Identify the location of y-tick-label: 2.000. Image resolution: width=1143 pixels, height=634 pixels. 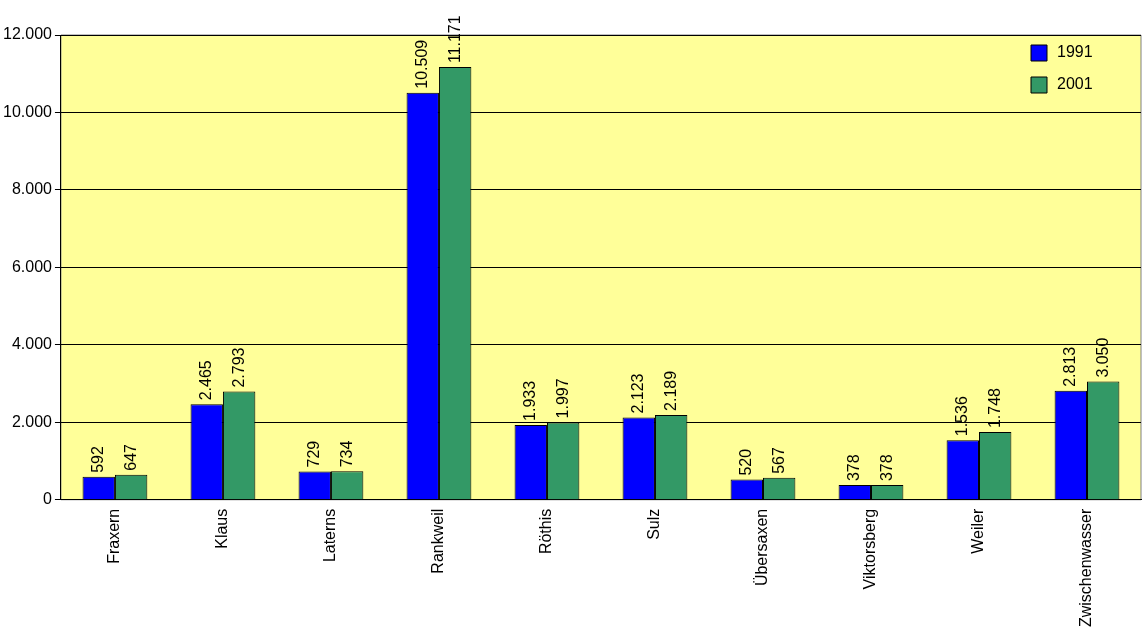
(32, 421).